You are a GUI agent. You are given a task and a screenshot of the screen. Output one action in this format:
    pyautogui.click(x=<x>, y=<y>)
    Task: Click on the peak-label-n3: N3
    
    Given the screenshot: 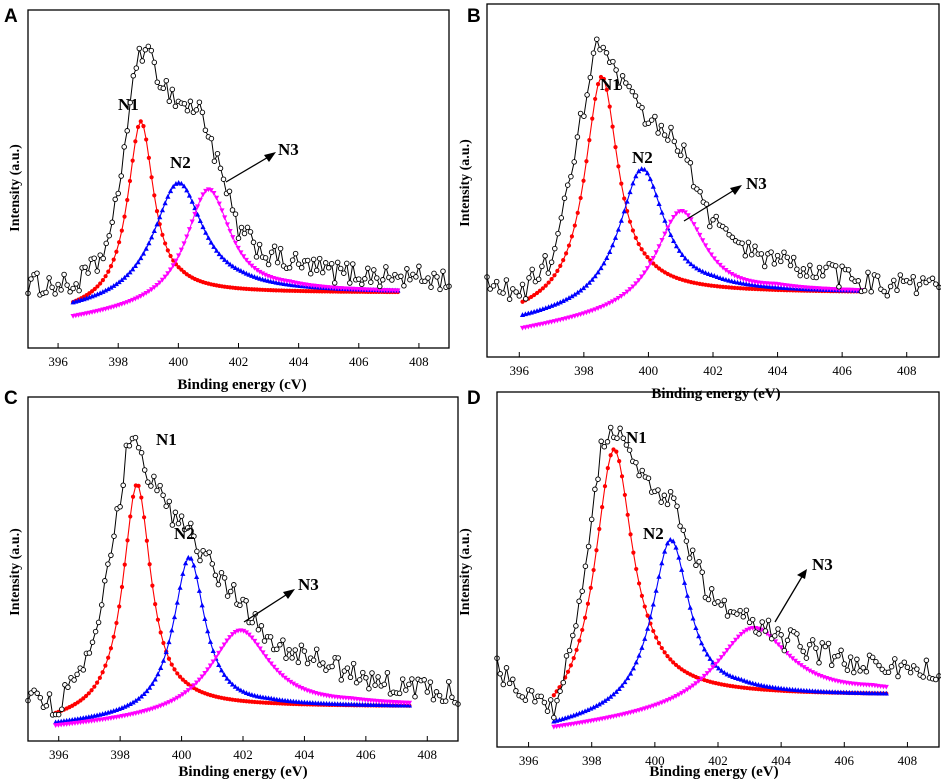 What is the action you would take?
    pyautogui.click(x=822, y=564)
    